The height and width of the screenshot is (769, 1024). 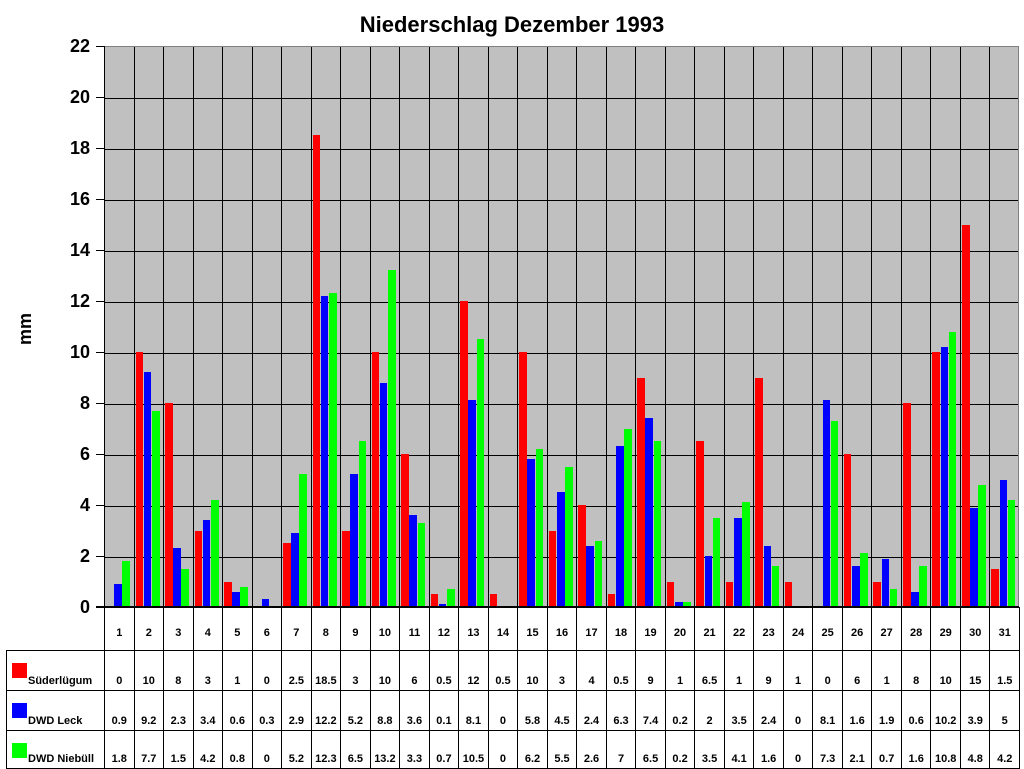 What do you see at coordinates (385, 710) in the screenshot?
I see `table-cell-value: 8.8` at bounding box center [385, 710].